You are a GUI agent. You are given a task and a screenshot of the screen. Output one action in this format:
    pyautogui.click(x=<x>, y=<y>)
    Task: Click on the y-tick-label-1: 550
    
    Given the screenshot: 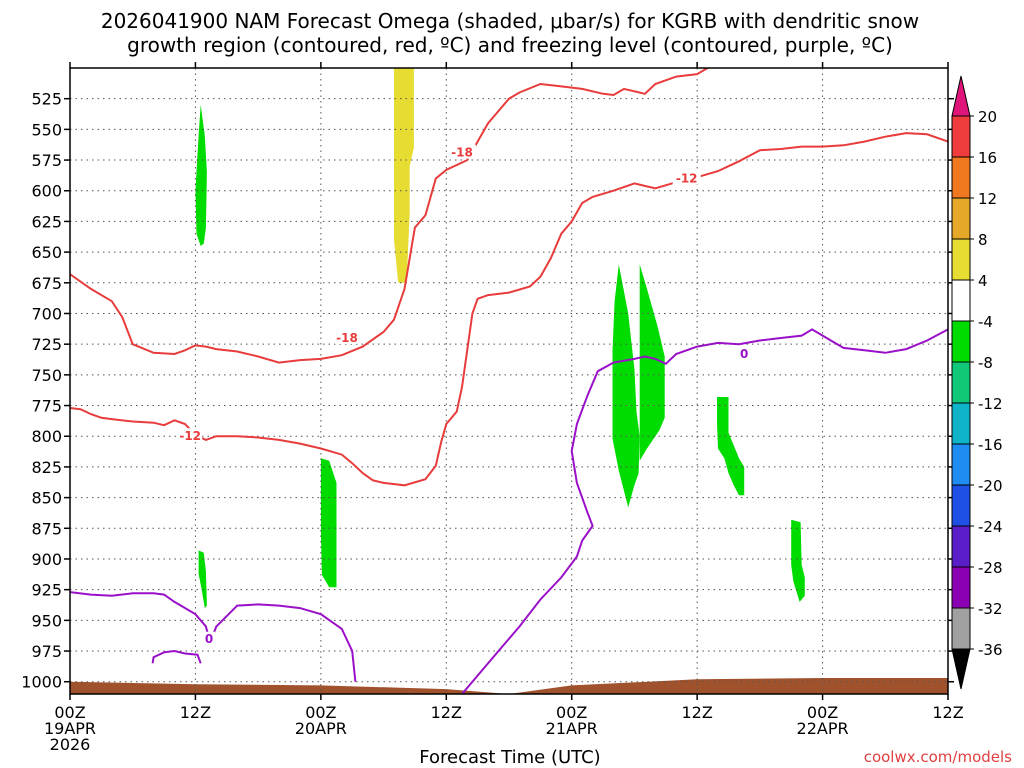 What is the action you would take?
    pyautogui.click(x=46, y=129)
    